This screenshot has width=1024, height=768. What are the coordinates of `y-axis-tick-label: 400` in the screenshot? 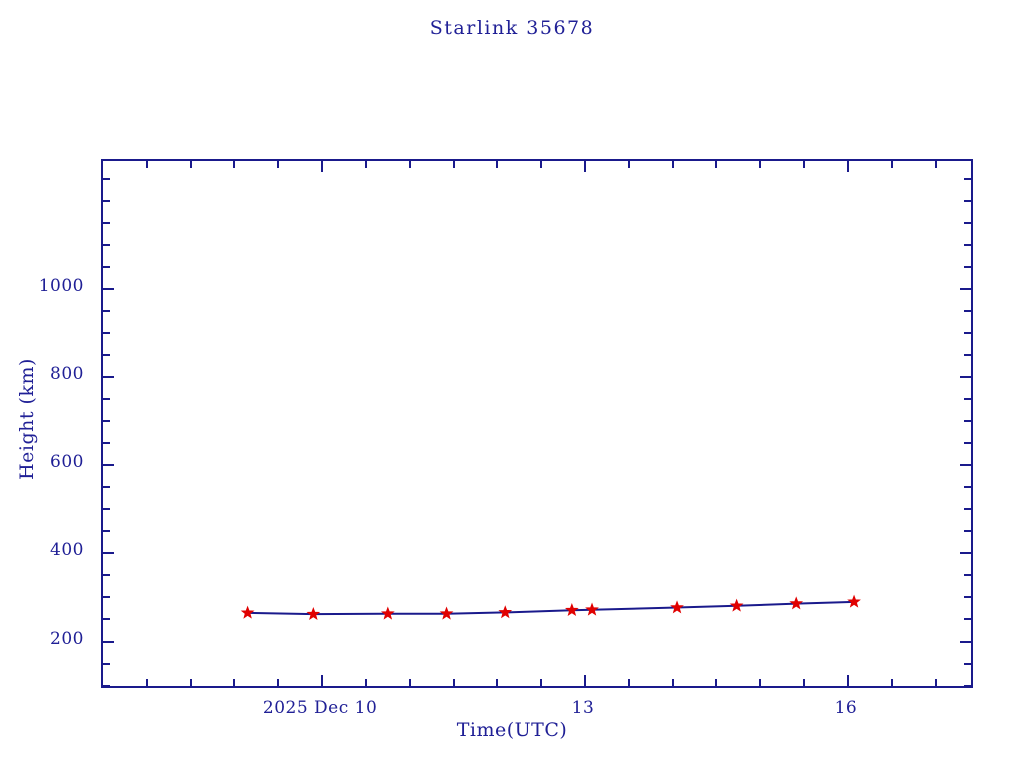 It's located at (67, 550).